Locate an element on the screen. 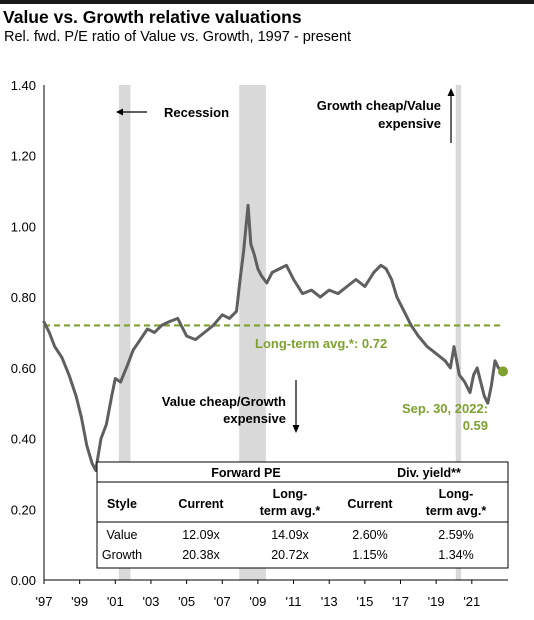 This screenshot has width=534, height=620. table-cell: 1.34% is located at coordinates (455, 555).